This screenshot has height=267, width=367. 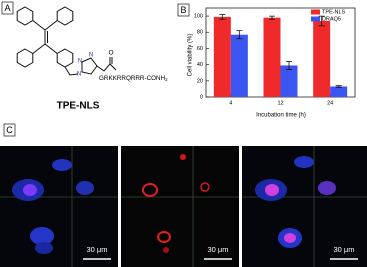 I want to click on scale-bars: 30 μm 30 μm 30 μm, so click(x=220, y=252).